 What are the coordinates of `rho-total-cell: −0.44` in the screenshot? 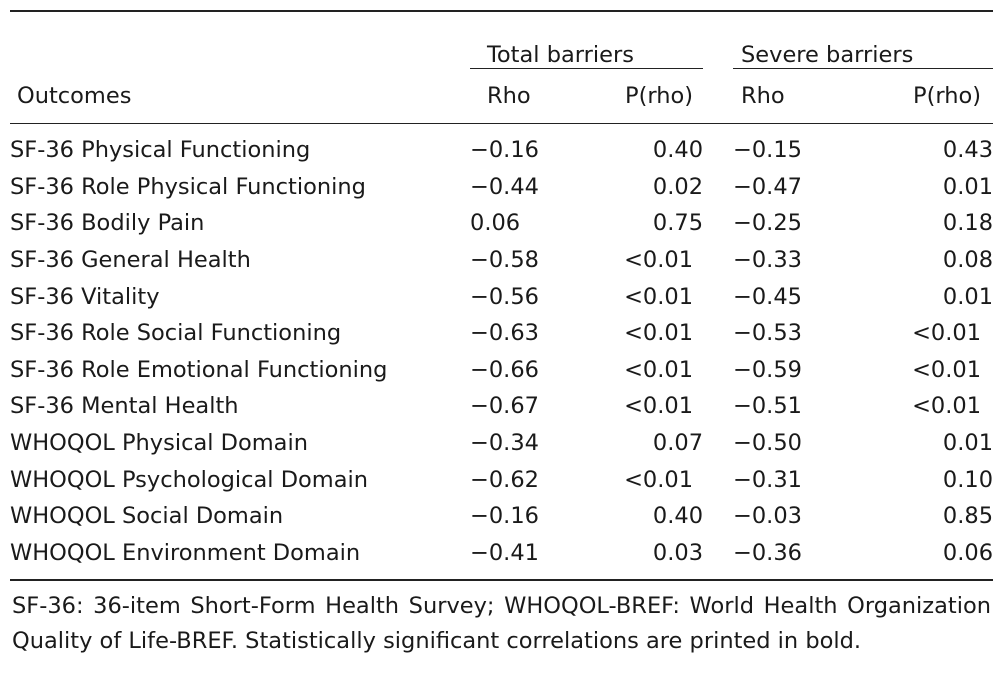 It's located at (504, 186).